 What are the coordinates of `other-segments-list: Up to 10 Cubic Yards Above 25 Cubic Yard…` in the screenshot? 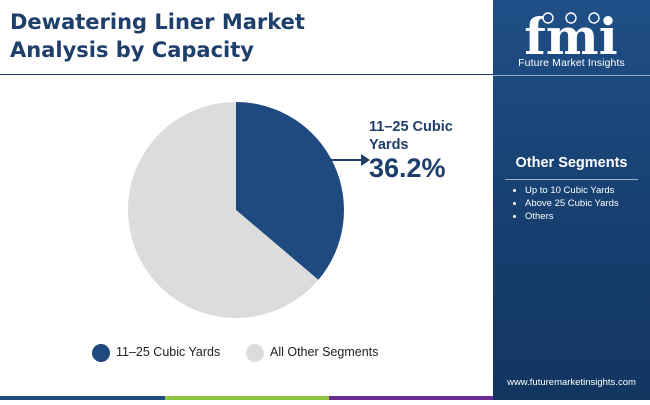 It's located at (565, 203).